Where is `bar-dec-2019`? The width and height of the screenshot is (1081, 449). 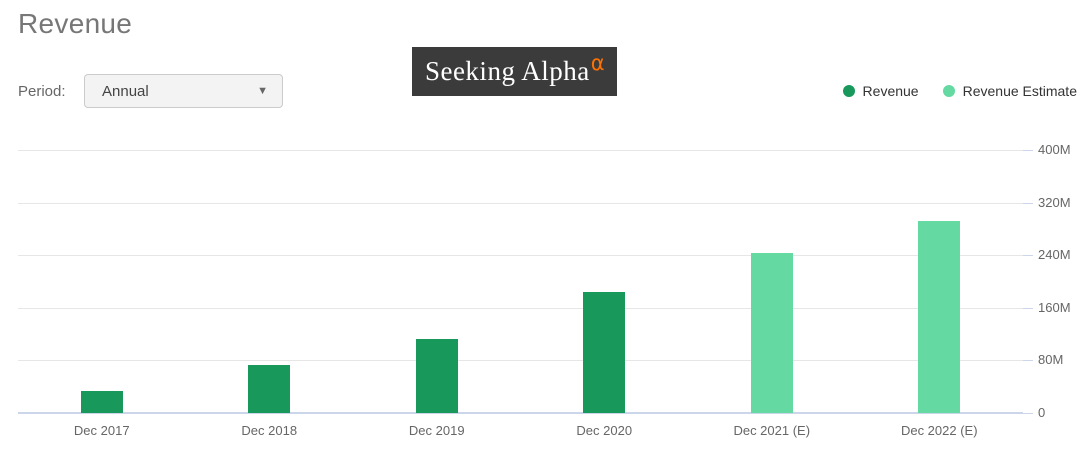
bar-dec-2019 is located at coordinates (436, 376).